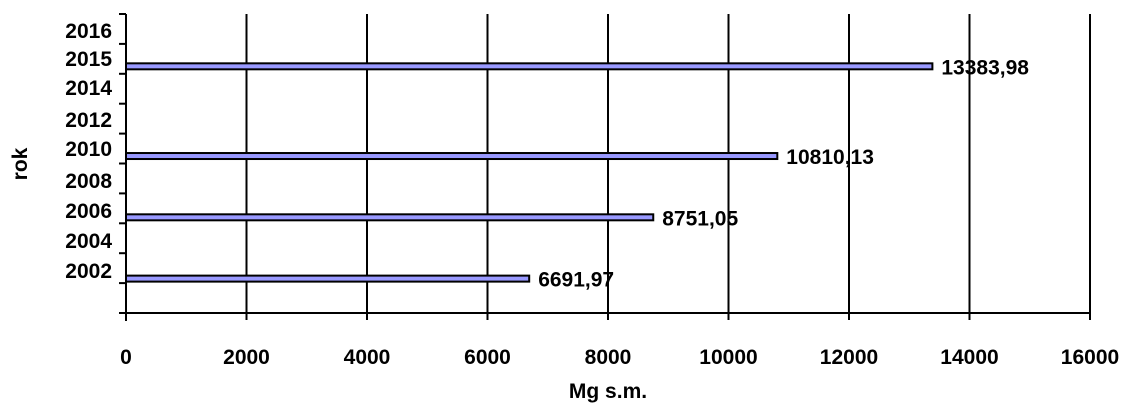 The width and height of the screenshot is (1129, 407). I want to click on x-tick-label: 16000, so click(1090, 357).